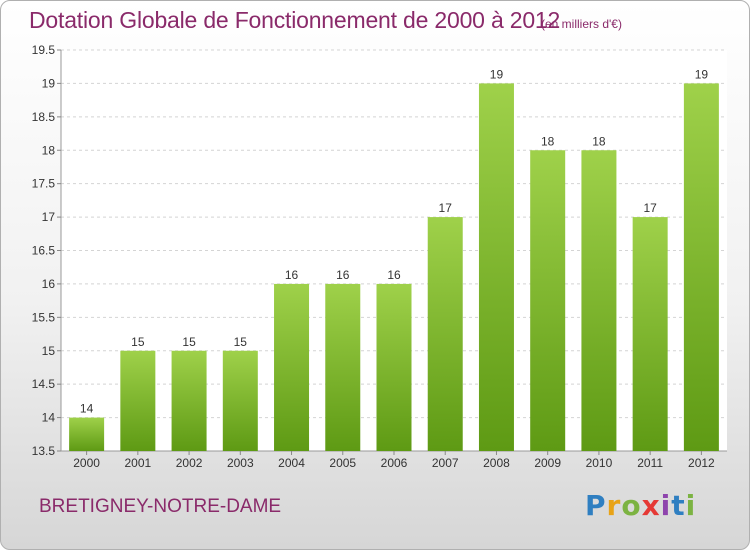 The width and height of the screenshot is (750, 550). Describe the element at coordinates (44, 50) in the screenshot. I see `y-tick-label: 19.5` at that location.